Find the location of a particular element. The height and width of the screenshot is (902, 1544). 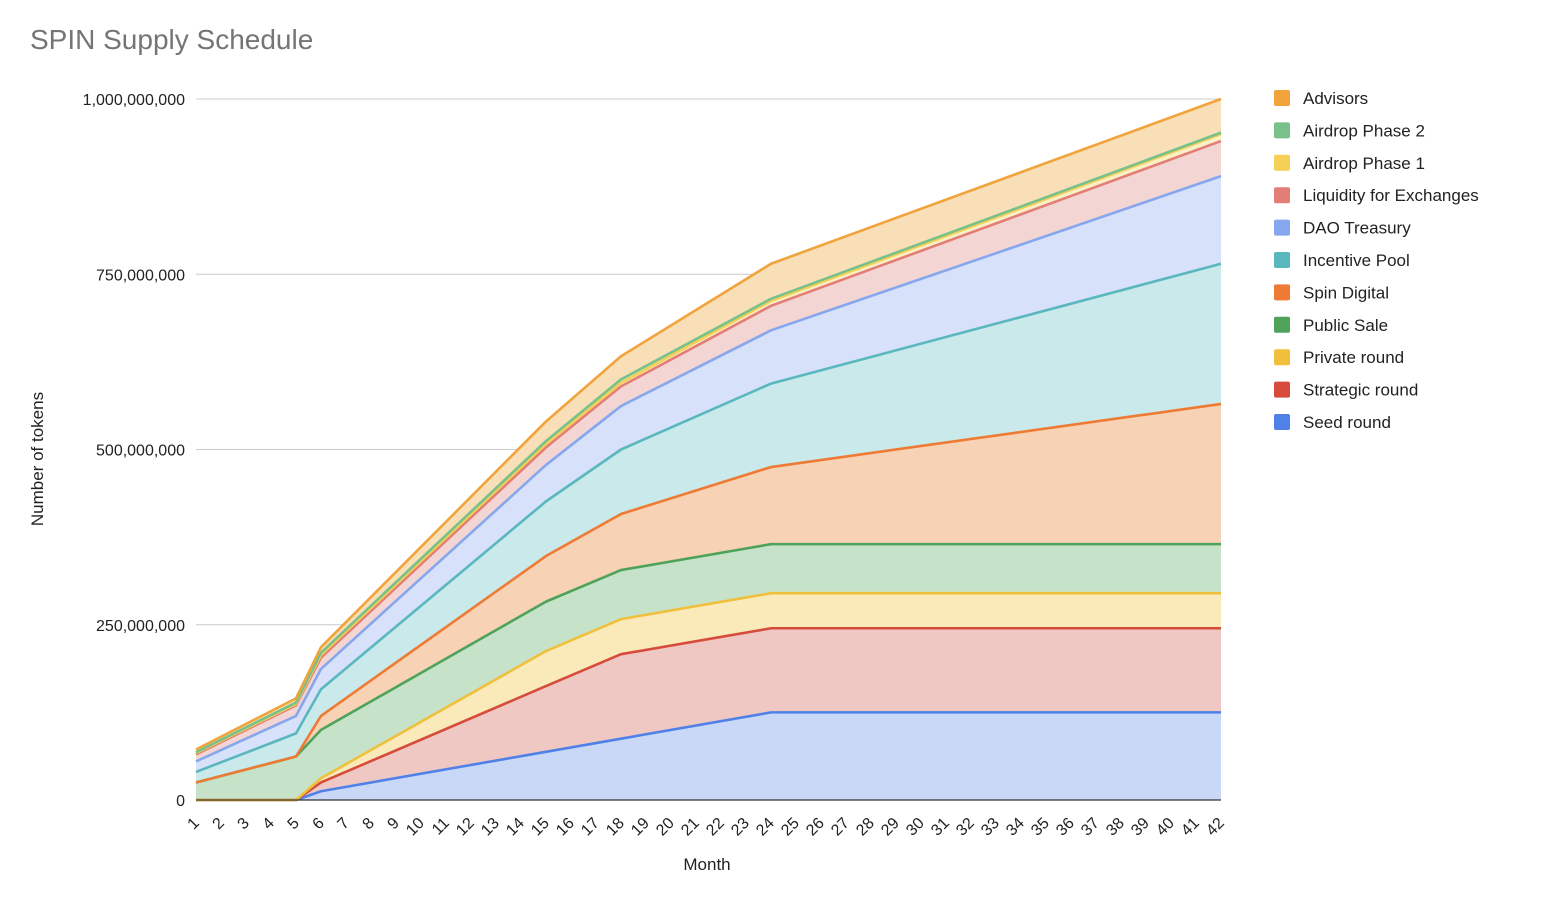

legend-label-seed-round: Seed round is located at coordinates (1347, 422).